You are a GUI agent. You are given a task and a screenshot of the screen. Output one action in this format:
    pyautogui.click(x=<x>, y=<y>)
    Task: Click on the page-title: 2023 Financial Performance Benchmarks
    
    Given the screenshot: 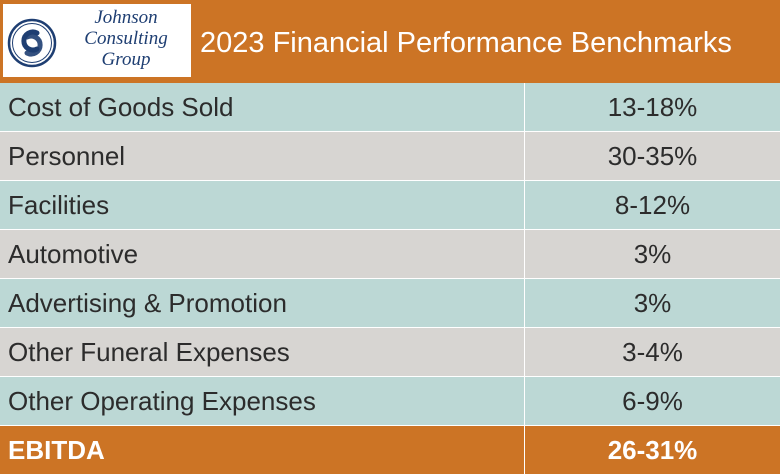 What is the action you would take?
    pyautogui.click(x=466, y=43)
    